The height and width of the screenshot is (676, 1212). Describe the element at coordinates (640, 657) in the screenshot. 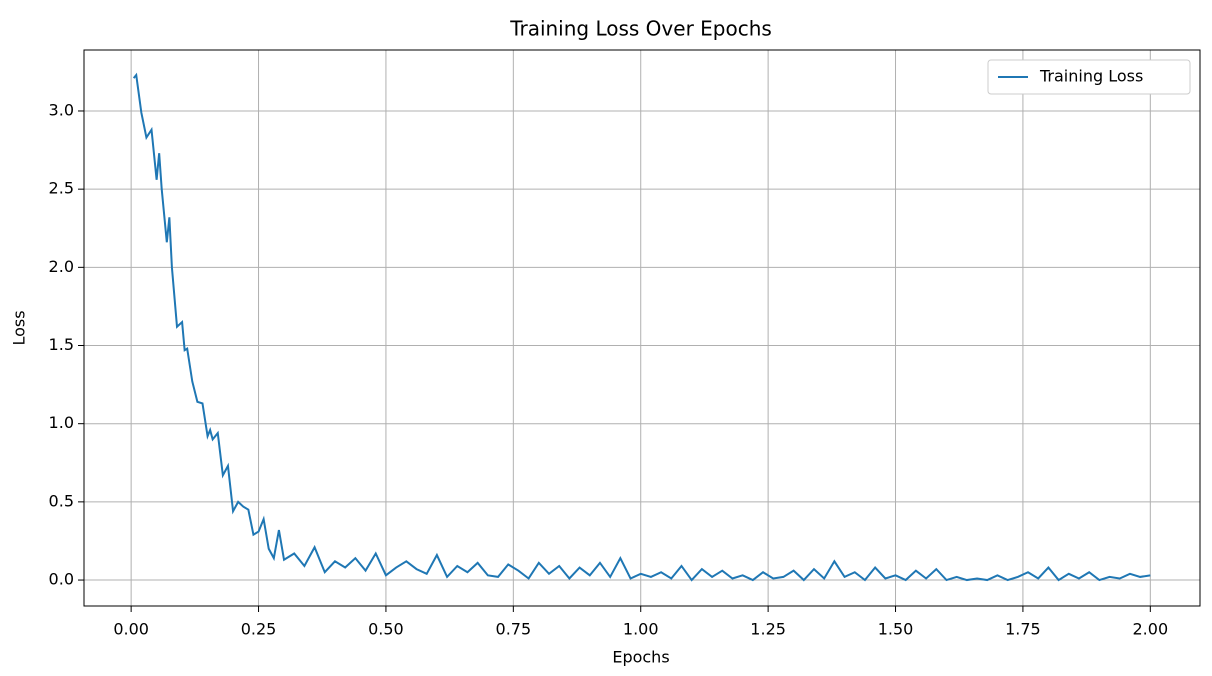

I see `x-axis-label: Epochs` at that location.